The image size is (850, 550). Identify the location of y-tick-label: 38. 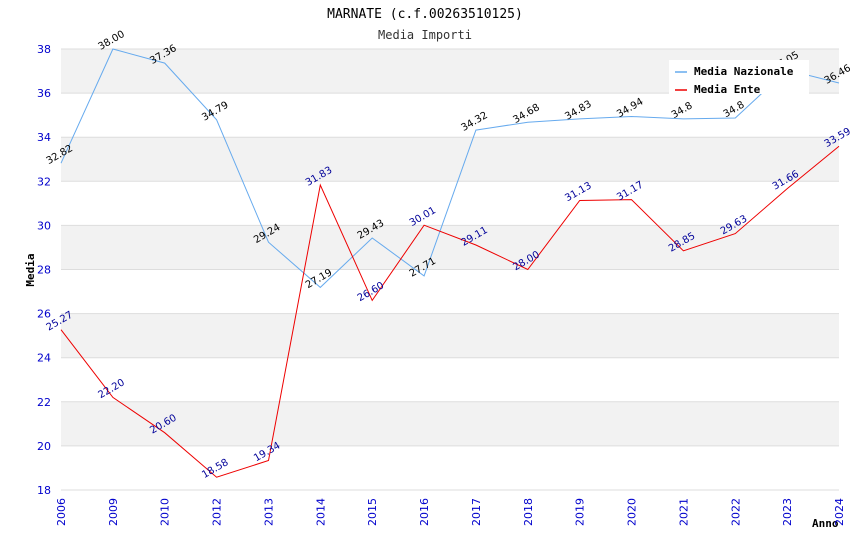
(44, 49).